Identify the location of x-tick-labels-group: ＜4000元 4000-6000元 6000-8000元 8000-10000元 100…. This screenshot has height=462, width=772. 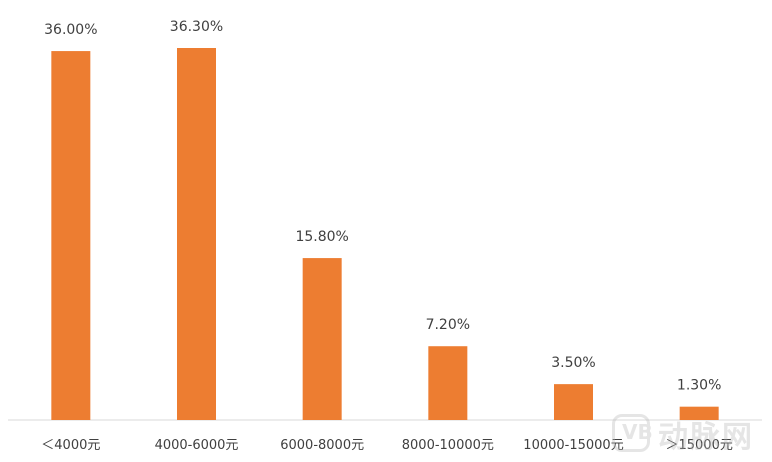
(387, 445).